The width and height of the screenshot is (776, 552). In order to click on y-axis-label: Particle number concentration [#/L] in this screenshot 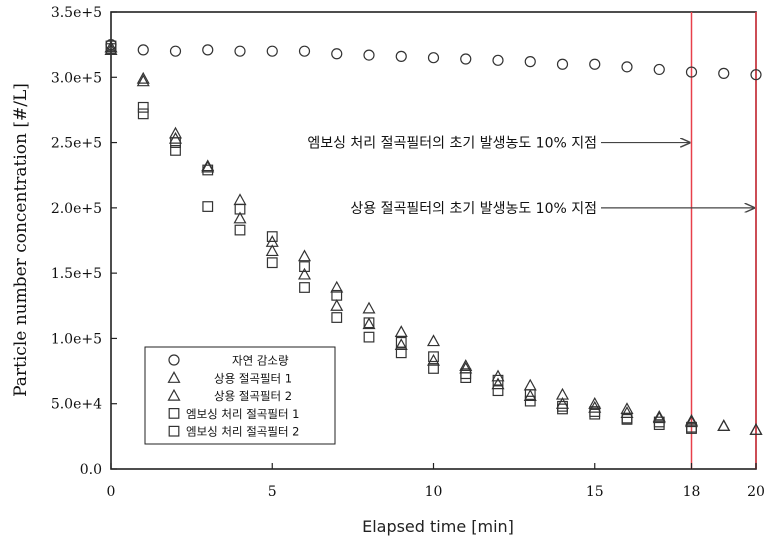, I will do `click(21, 240)`.